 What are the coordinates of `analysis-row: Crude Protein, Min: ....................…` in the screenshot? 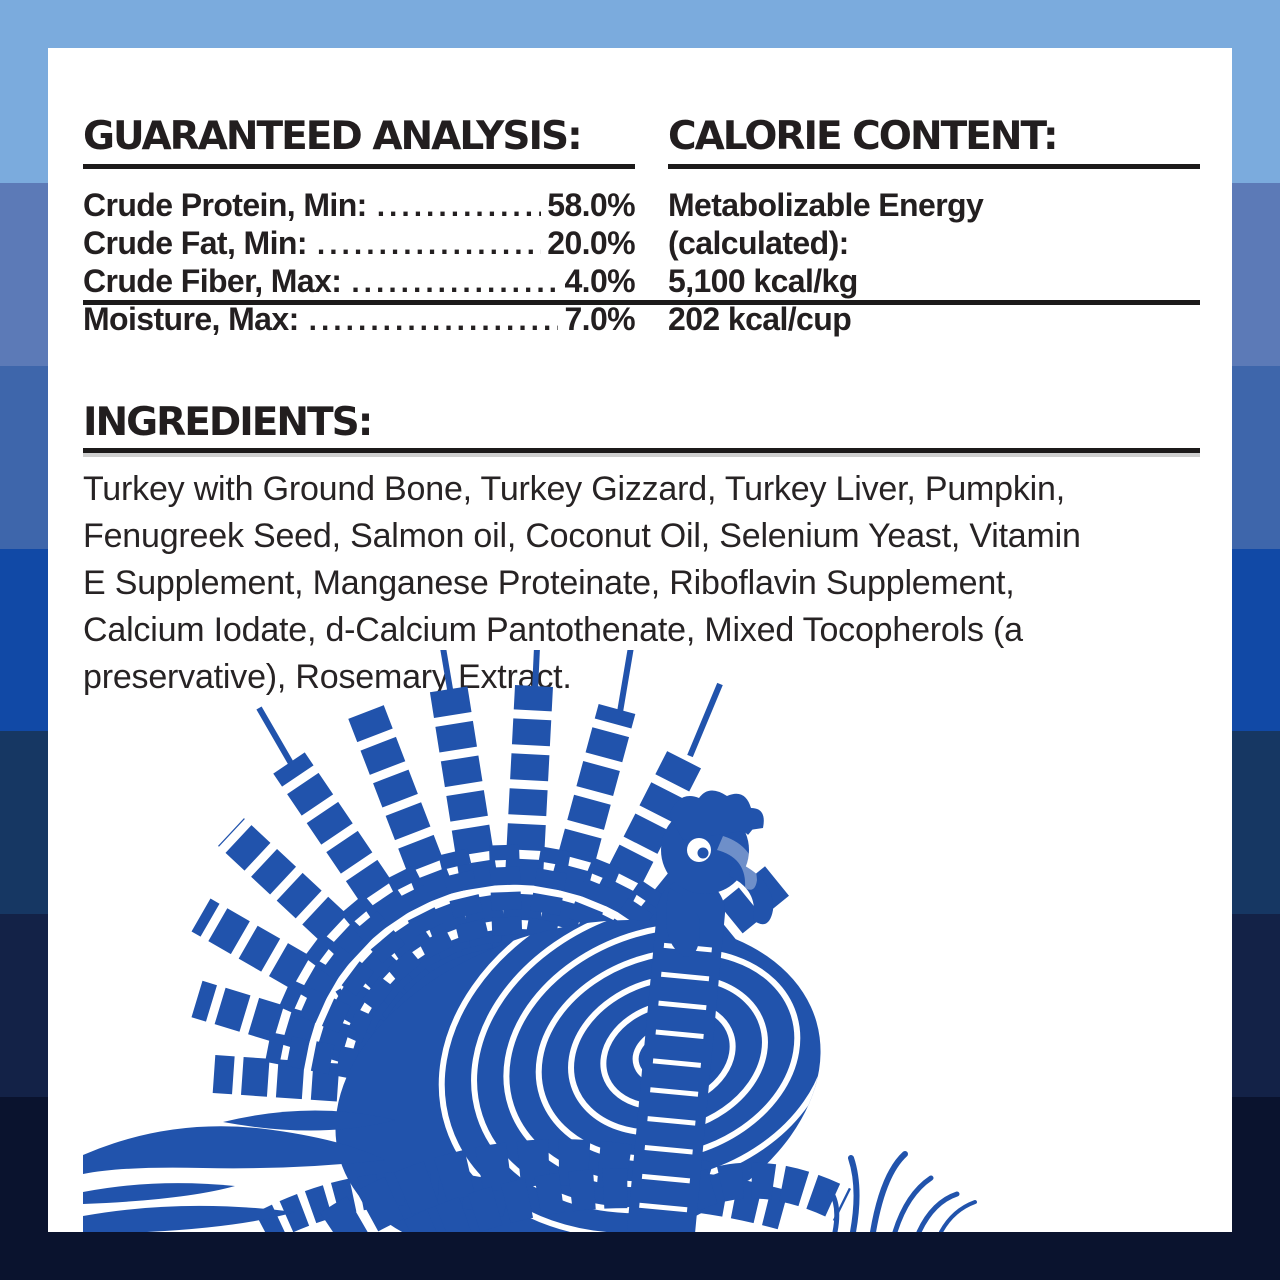 It's located at (359, 205).